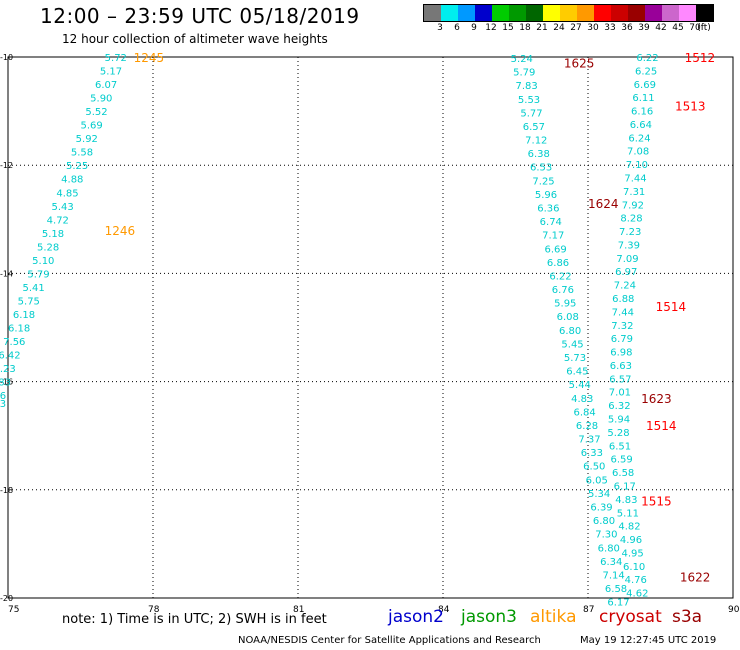 The height and width of the screenshot is (650, 740). What do you see at coordinates (678, 28) in the screenshot?
I see `color-scale-label: 45` at bounding box center [678, 28].